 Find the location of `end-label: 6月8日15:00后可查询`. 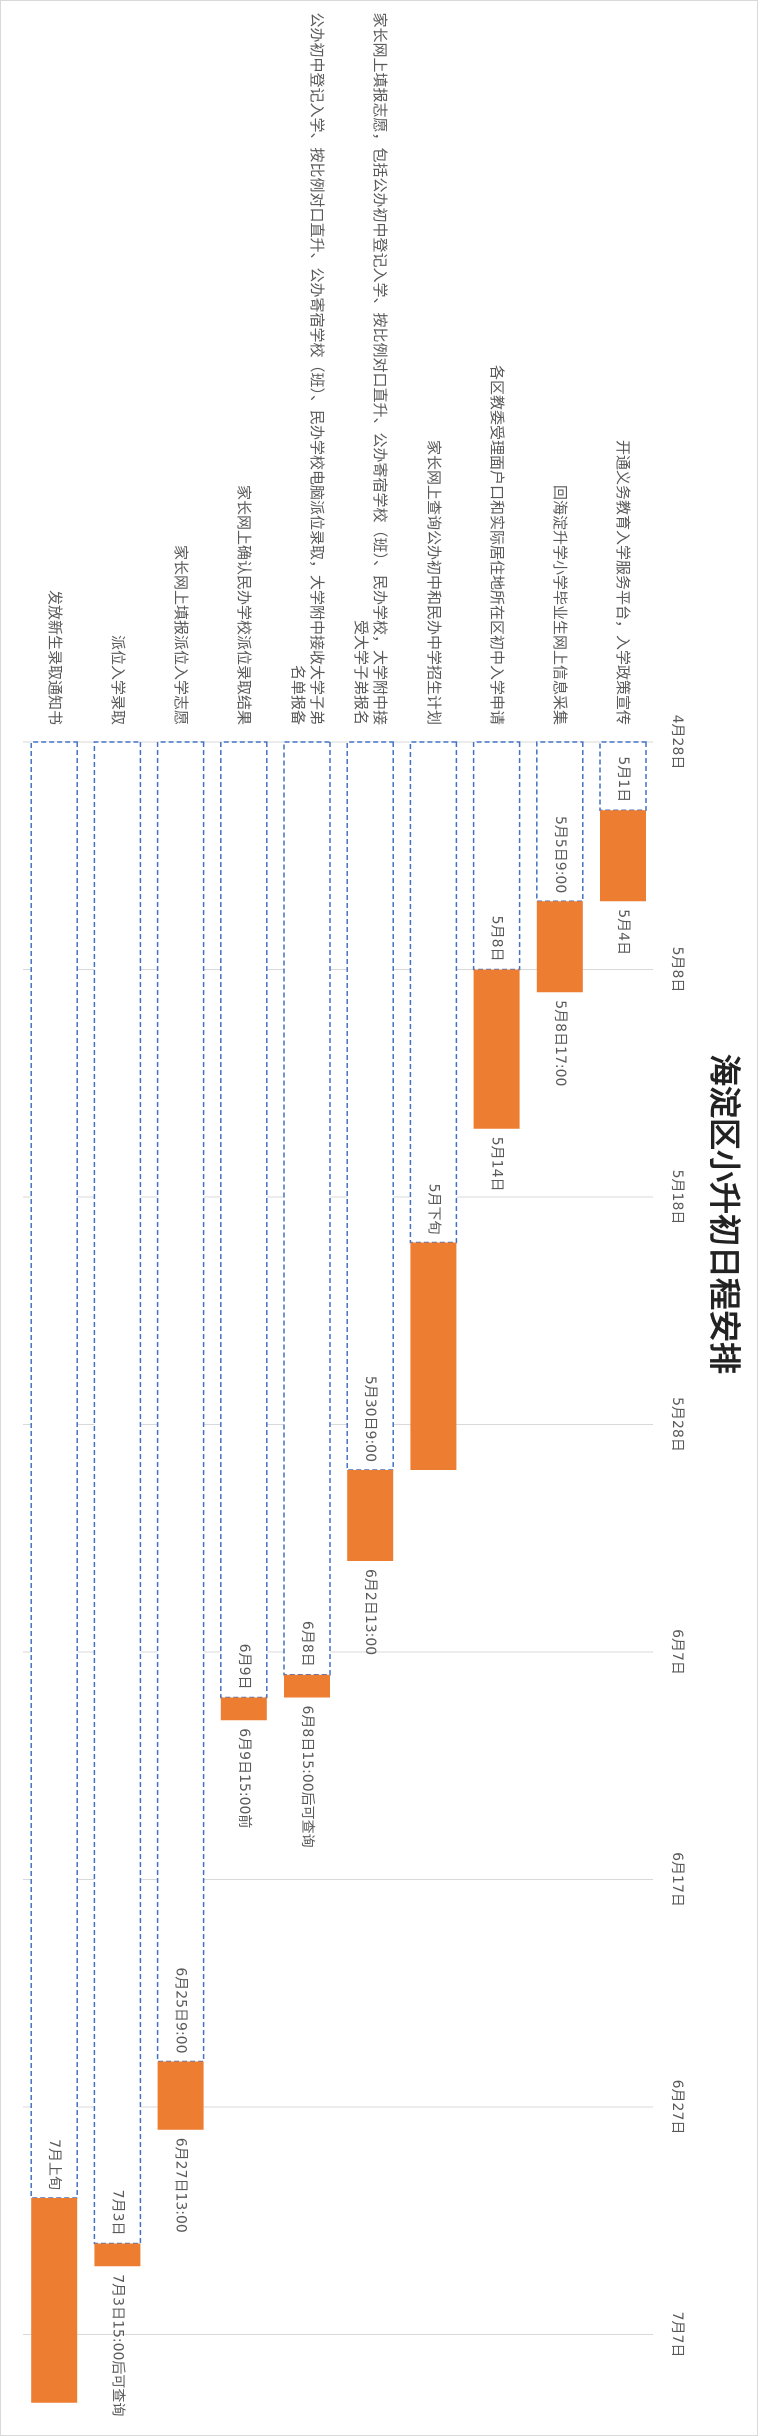

end-label: 6月8日15:00后可查询 is located at coordinates (307, 1777).